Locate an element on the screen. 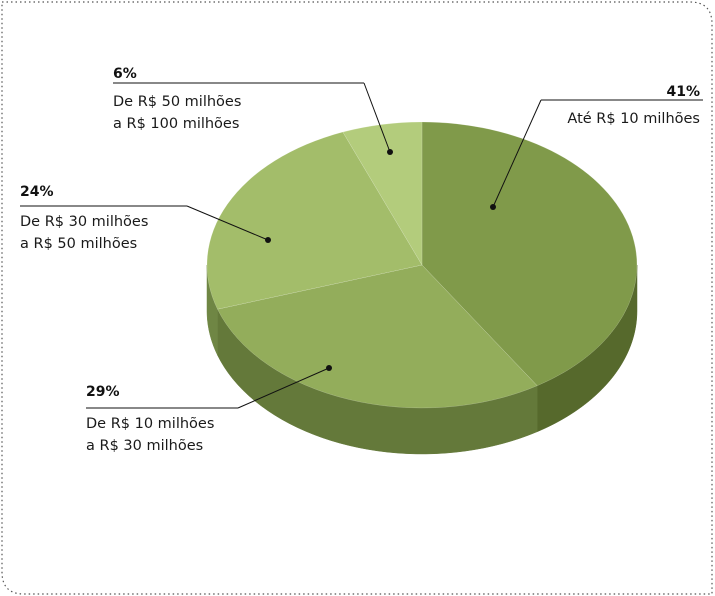 Image resolution: width=715 pixels, height=596 pixels. slice-category-label: De R$ 50 milhões is located at coordinates (177, 102).